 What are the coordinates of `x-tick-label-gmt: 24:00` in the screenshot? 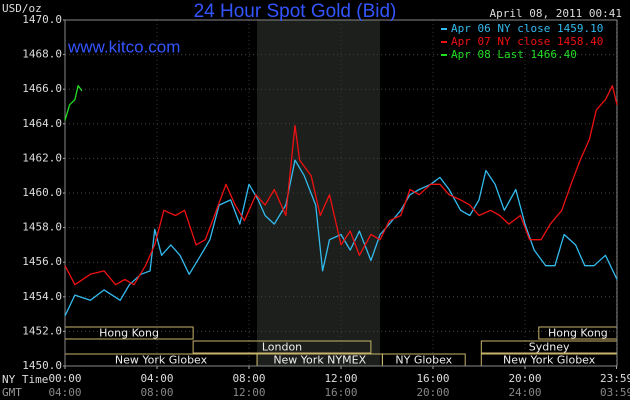 It's located at (524, 392).